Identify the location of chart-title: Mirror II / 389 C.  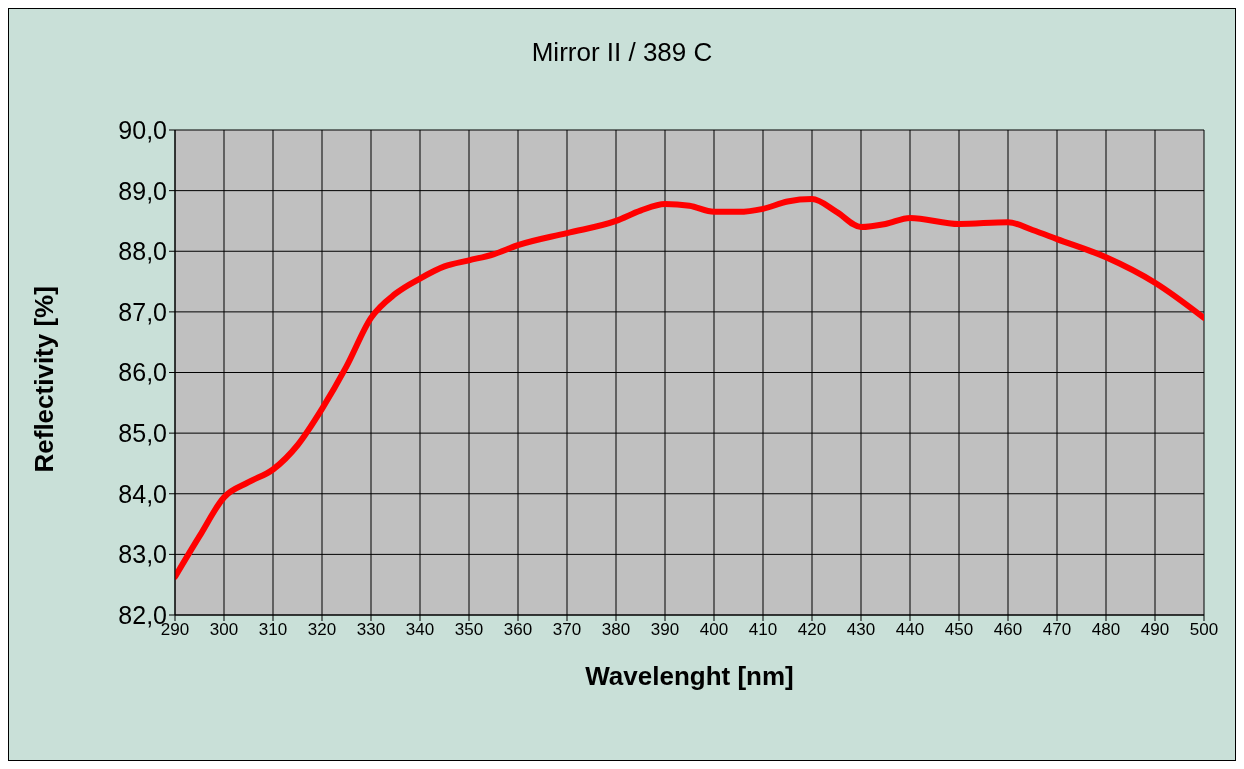
(622, 52).